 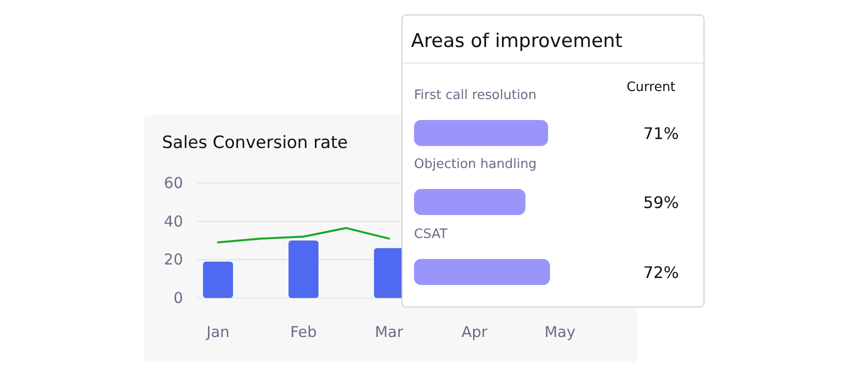 I want to click on y-tick-label: Objection handling, so click(x=475, y=164).